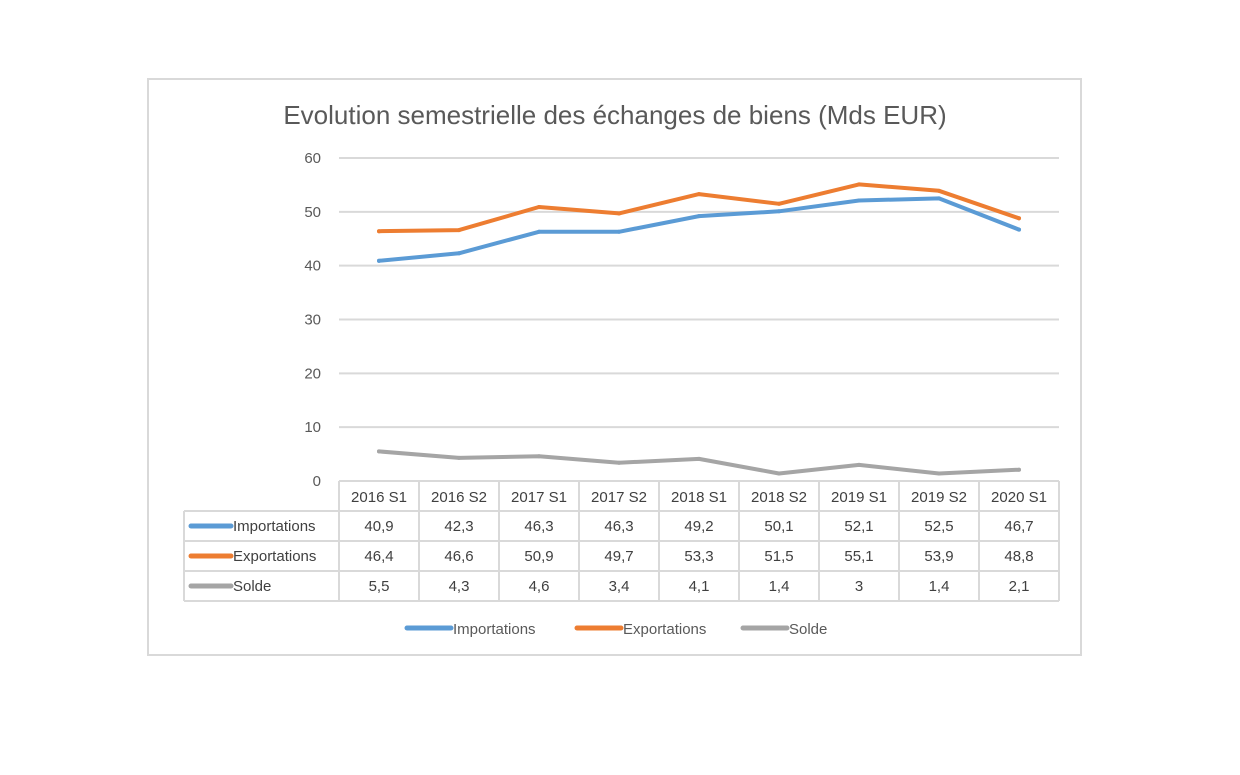 The width and height of the screenshot is (1240, 775). What do you see at coordinates (779, 497) in the screenshot?
I see `table-header-cell: 2018 S2` at bounding box center [779, 497].